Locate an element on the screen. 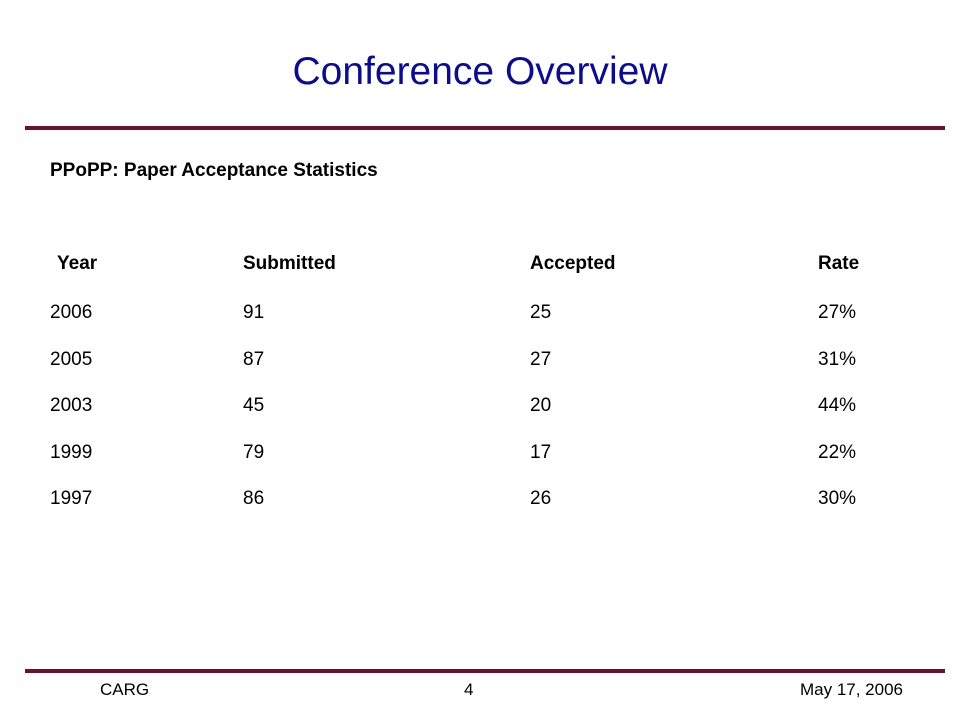 The width and height of the screenshot is (960, 720). table-cell: 79 is located at coordinates (254, 452).